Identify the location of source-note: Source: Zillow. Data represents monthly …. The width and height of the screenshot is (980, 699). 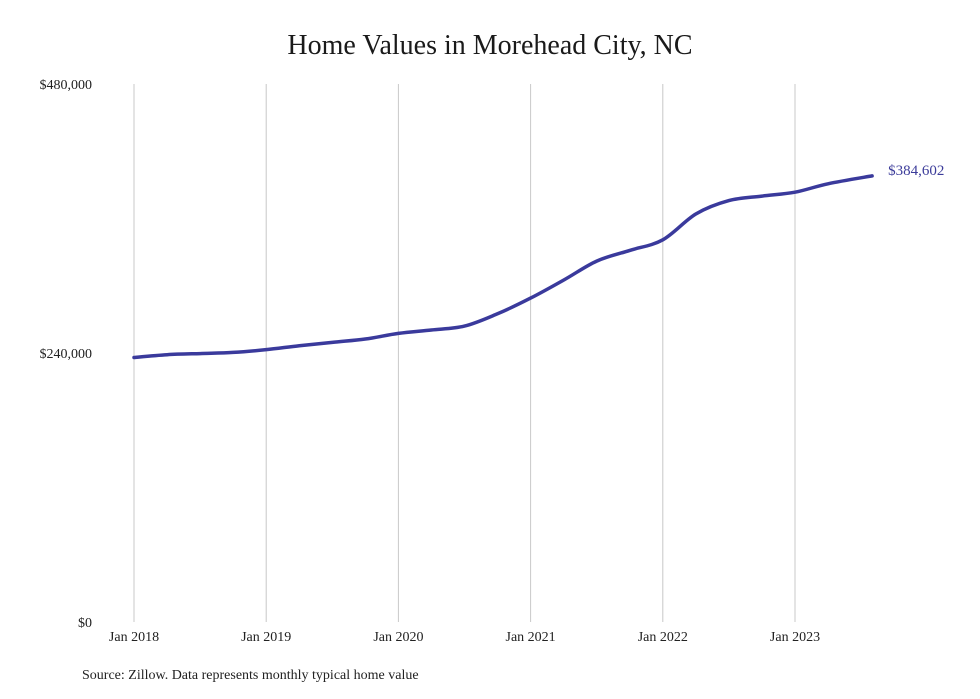
(250, 675).